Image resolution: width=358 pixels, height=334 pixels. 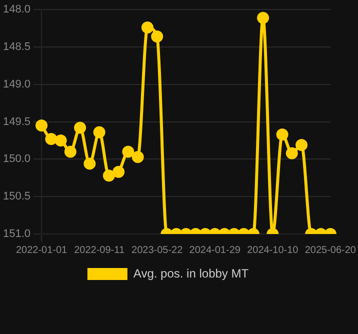 What do you see at coordinates (215, 250) in the screenshot?
I see `x-tick-label: 2024-01-29` at bounding box center [215, 250].